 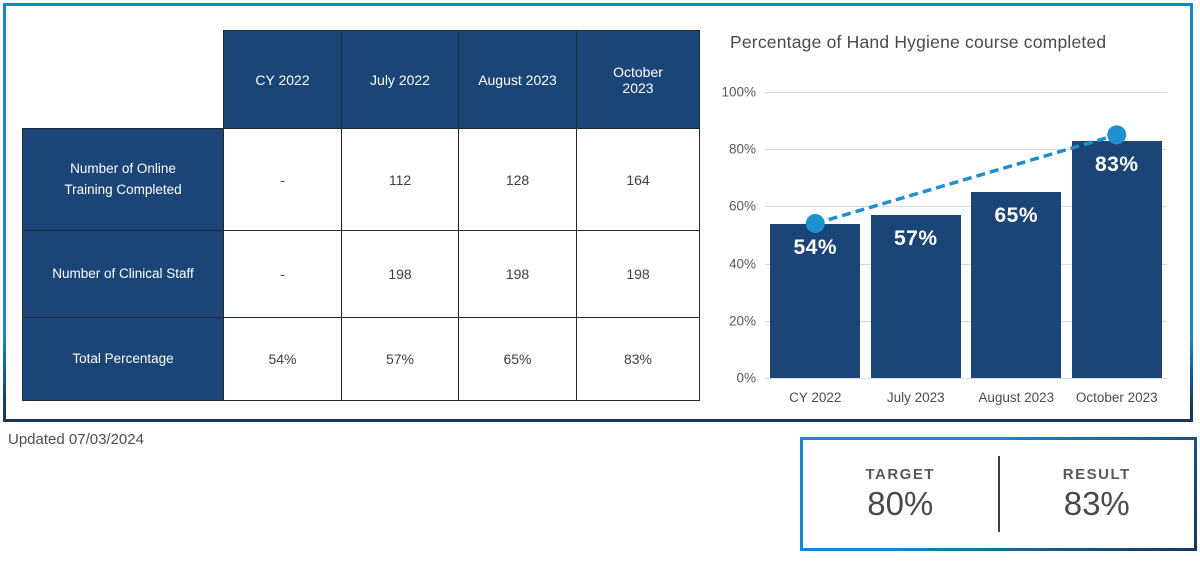 I want to click on y-axis-labels: 0% 20% 40% 60% 80% 100%, so click(x=725, y=235).